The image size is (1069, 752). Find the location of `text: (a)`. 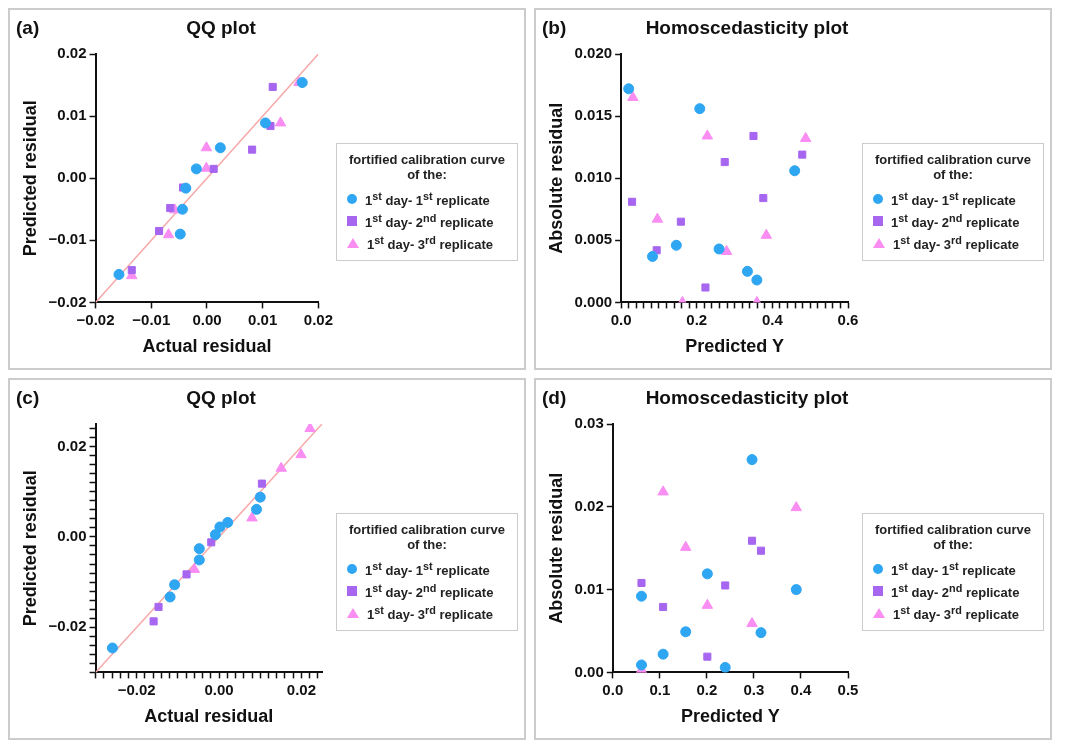

text: (a) is located at coordinates (28, 27).